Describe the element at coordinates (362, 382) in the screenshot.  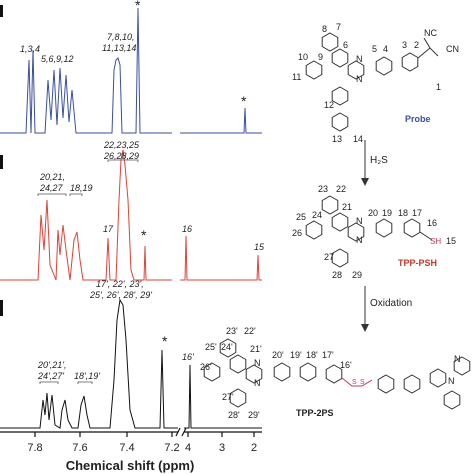
I see `atom-label: S` at that location.